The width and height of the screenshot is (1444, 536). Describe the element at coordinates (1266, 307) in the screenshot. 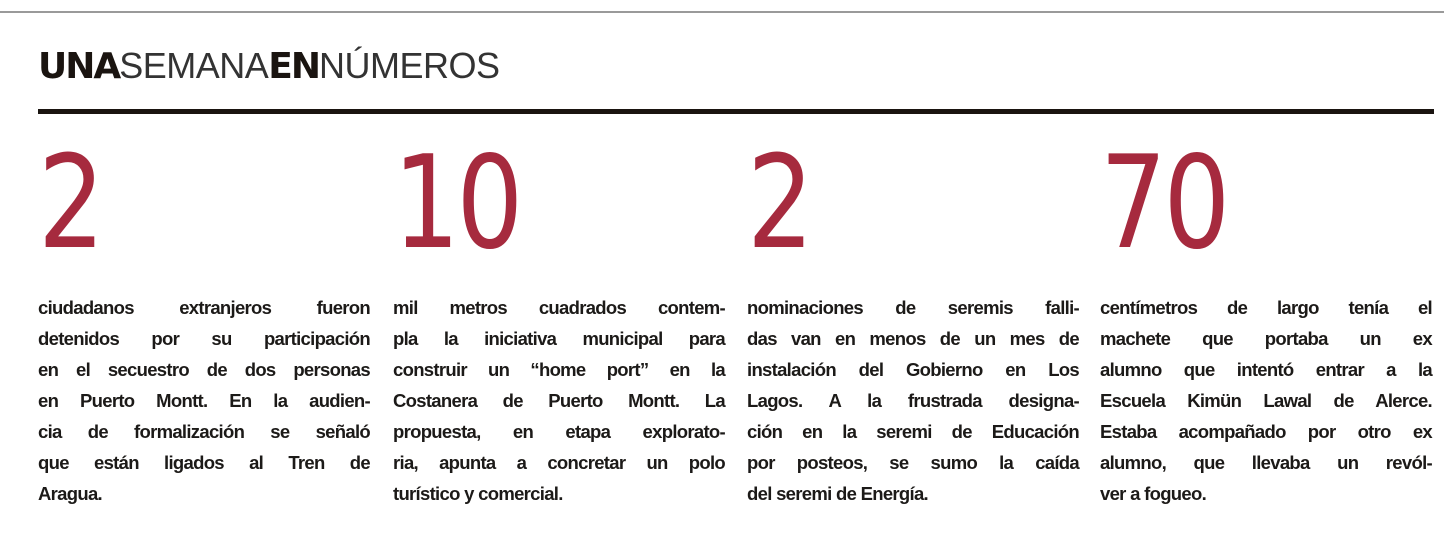

I see `description-line: centímetros de largo tenía el` at that location.